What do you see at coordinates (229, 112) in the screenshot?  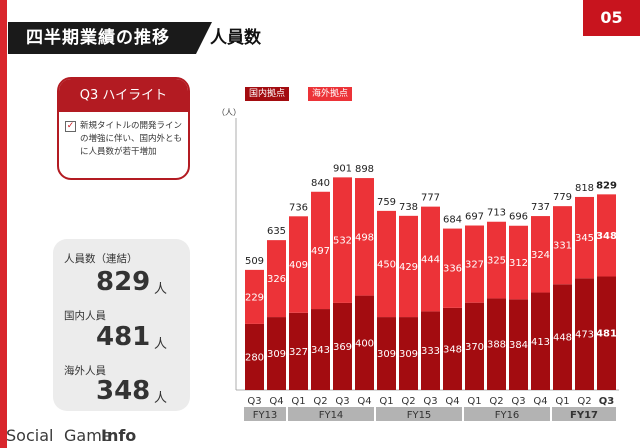 I see `y-axis-unit: （人）` at bounding box center [229, 112].